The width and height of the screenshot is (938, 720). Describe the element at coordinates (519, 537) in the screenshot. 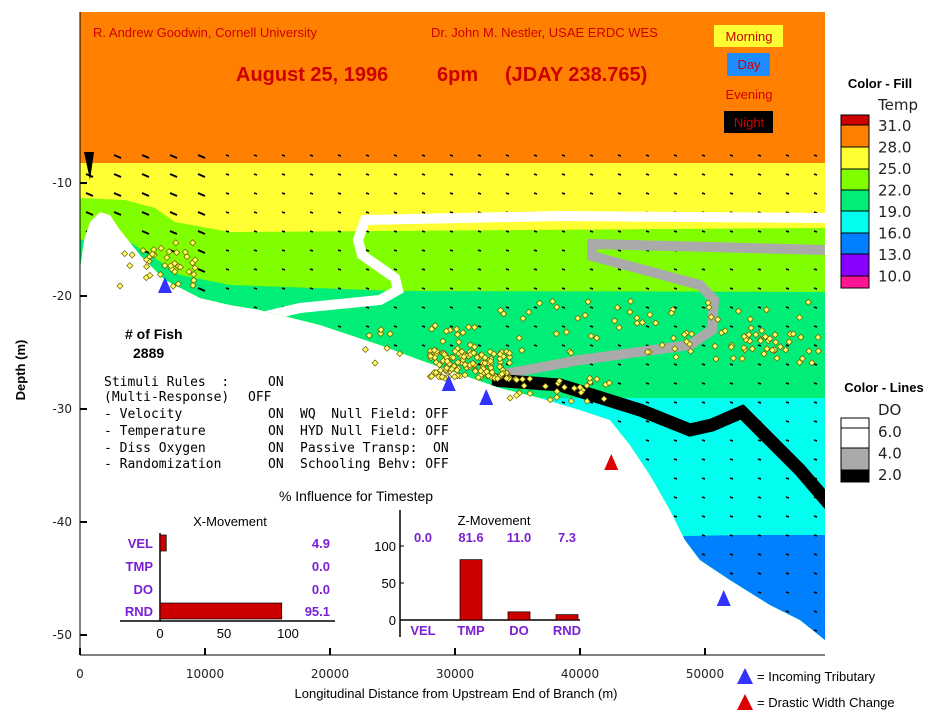

I see `z-bar-value-label: 11.0` at that location.